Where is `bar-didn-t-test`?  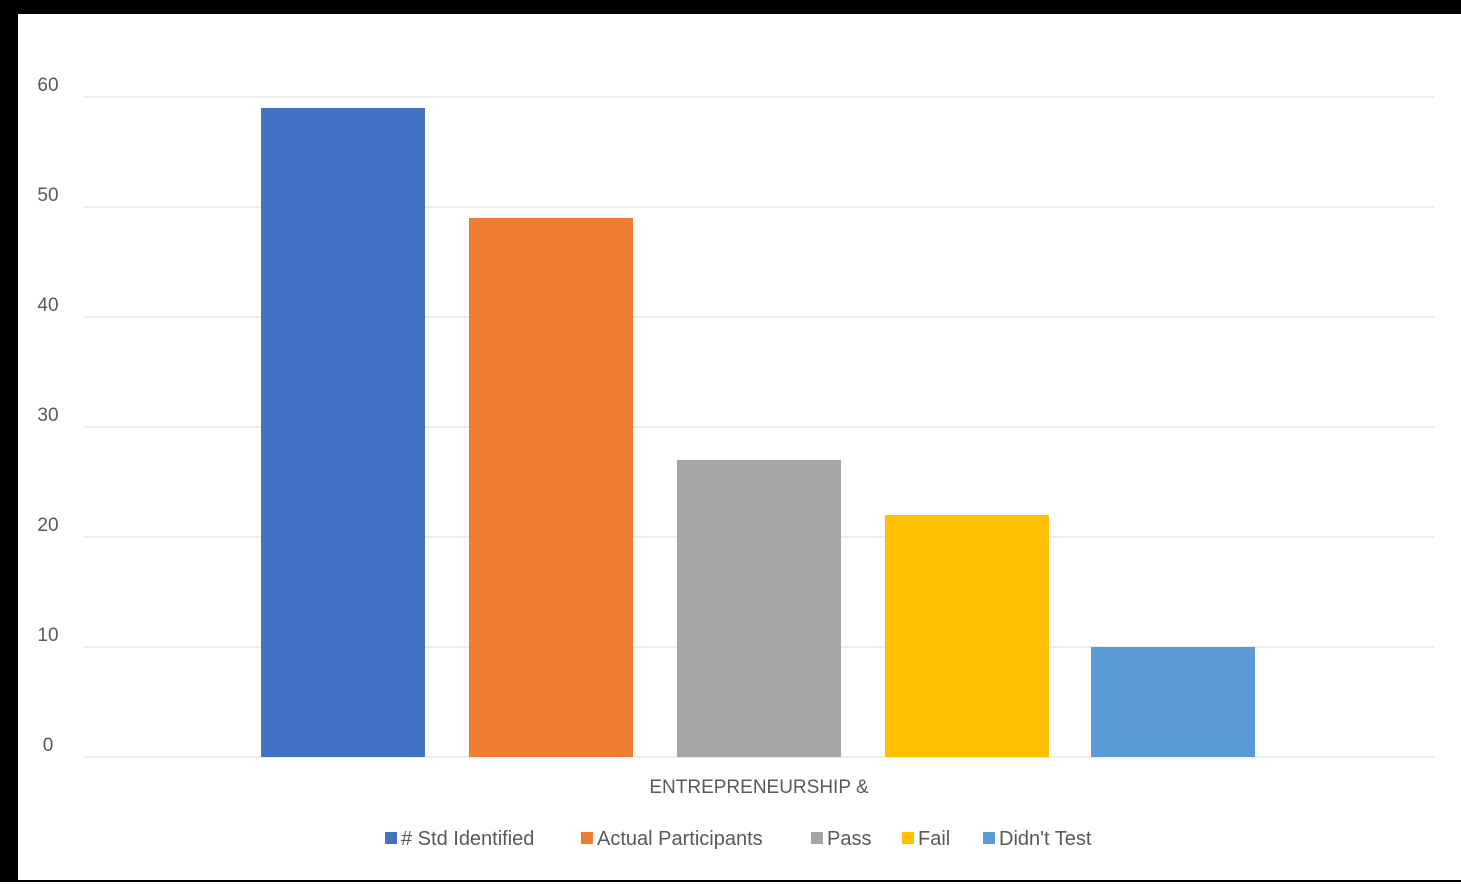
bar-didn-t-test is located at coordinates (1173, 702).